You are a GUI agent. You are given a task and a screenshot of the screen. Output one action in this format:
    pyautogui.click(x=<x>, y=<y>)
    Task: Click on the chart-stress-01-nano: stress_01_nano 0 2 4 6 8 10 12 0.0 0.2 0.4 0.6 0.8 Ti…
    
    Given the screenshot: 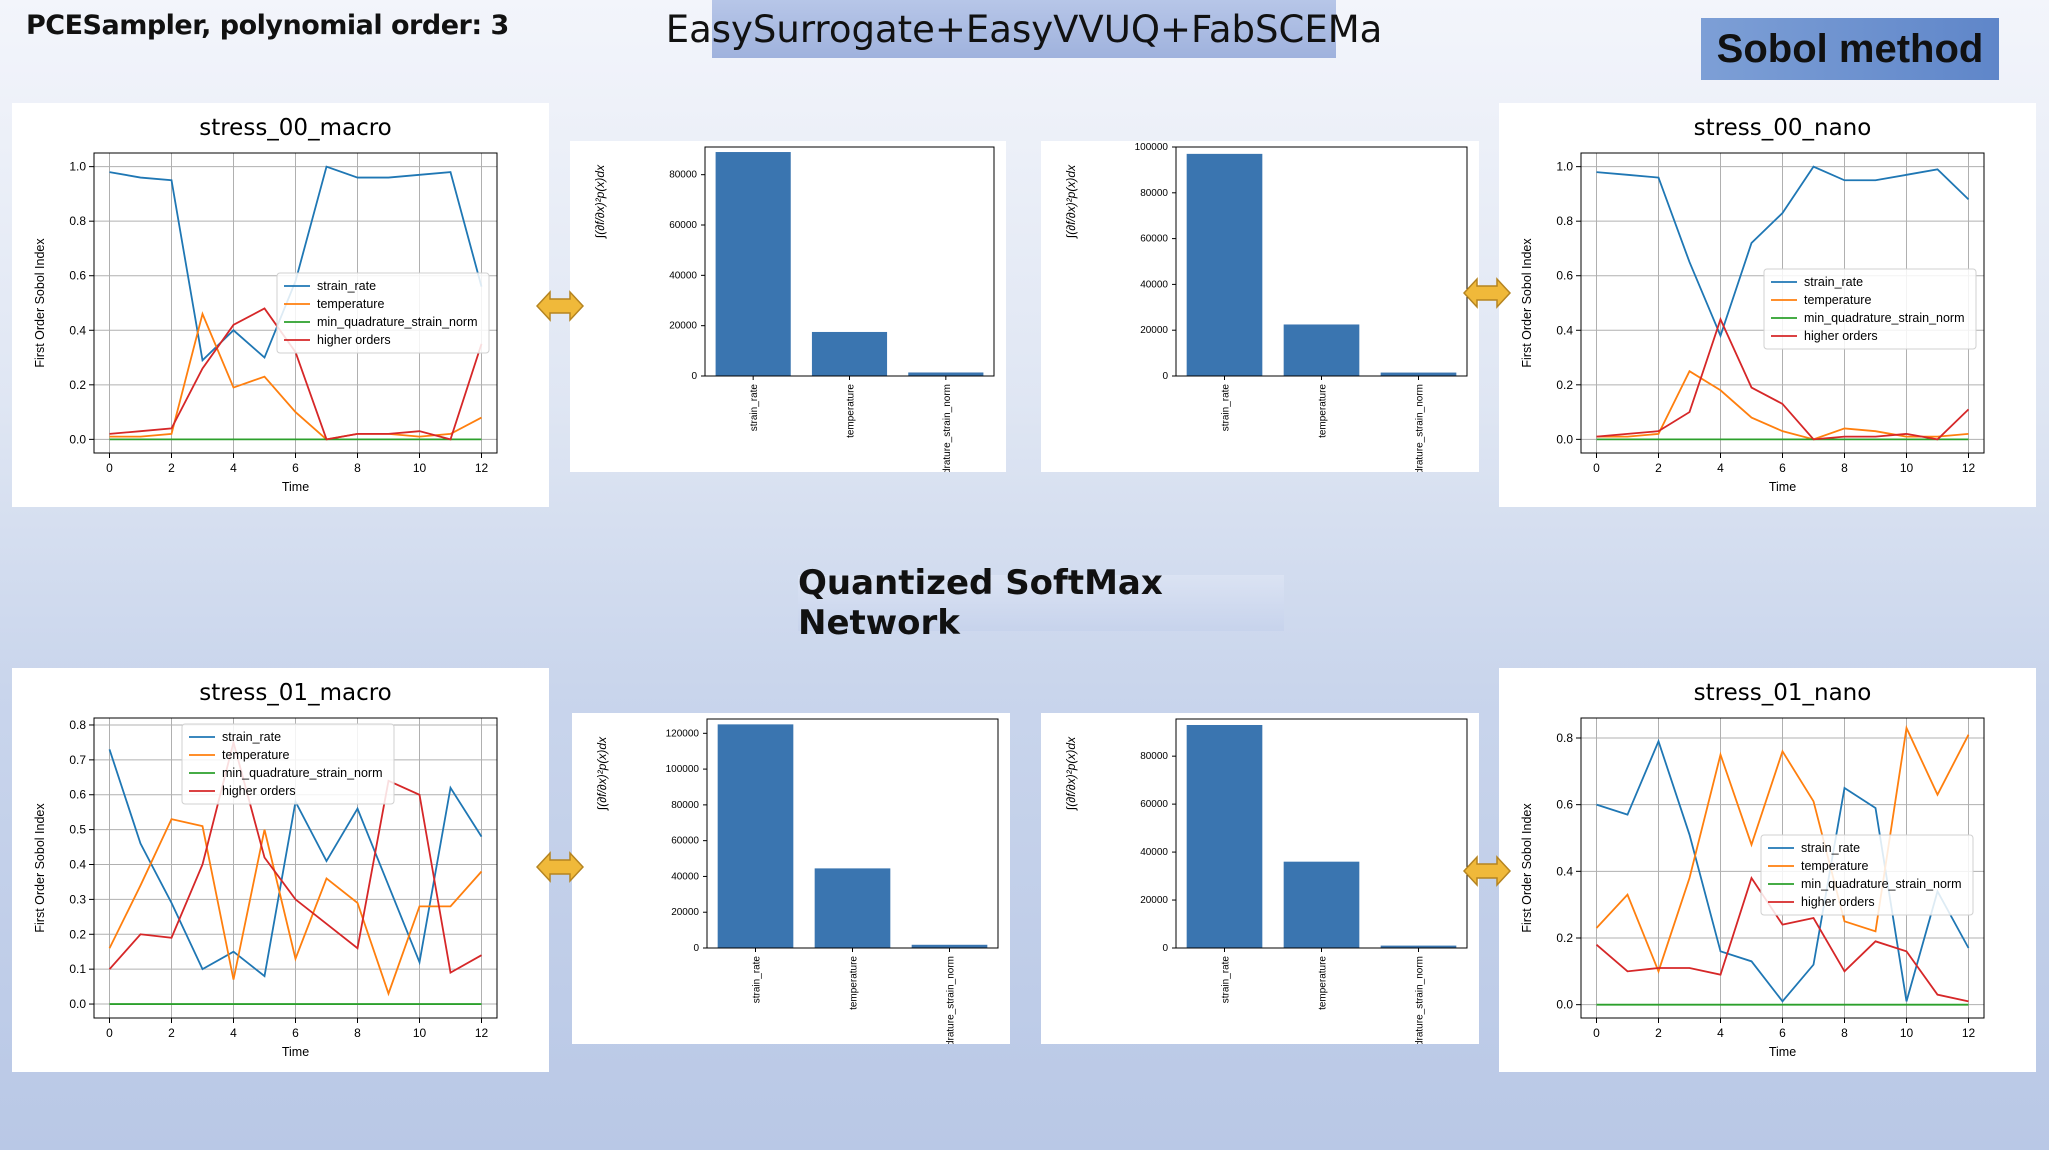 What is the action you would take?
    pyautogui.click(x=1767, y=870)
    